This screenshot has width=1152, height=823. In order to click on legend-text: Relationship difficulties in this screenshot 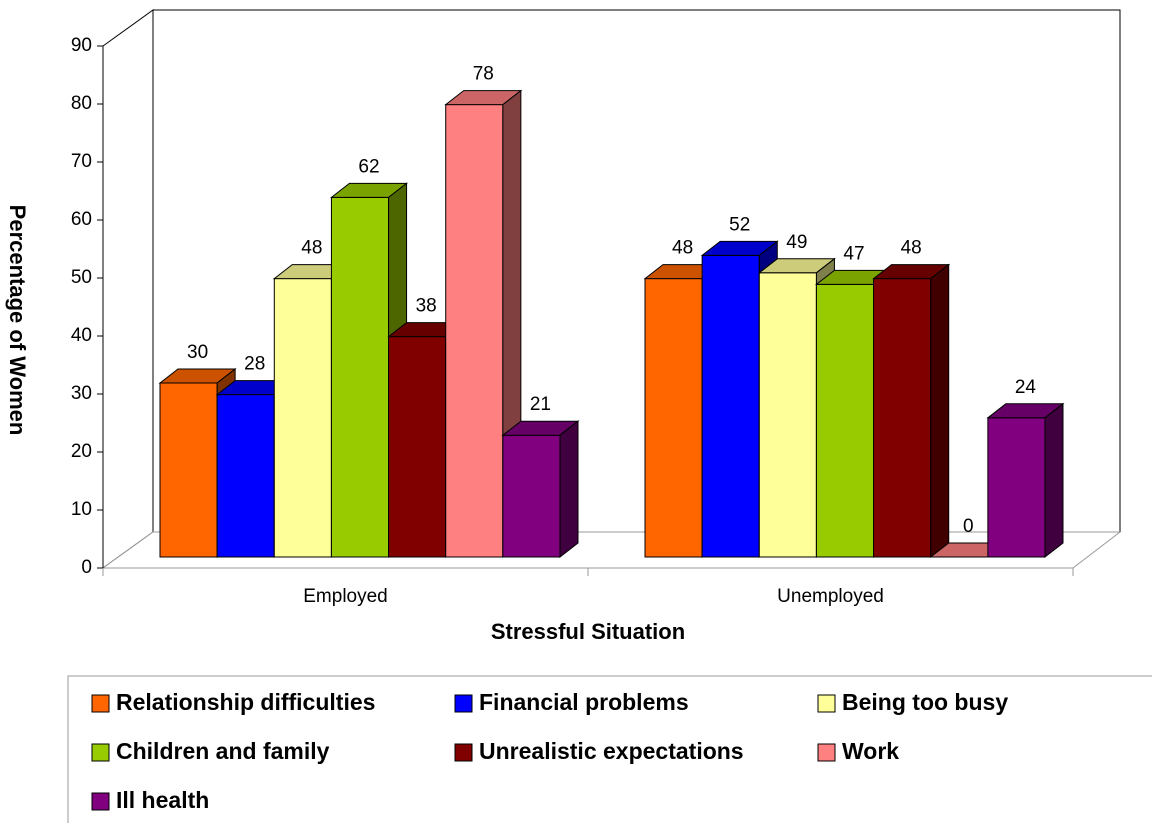, I will do `click(245, 702)`.